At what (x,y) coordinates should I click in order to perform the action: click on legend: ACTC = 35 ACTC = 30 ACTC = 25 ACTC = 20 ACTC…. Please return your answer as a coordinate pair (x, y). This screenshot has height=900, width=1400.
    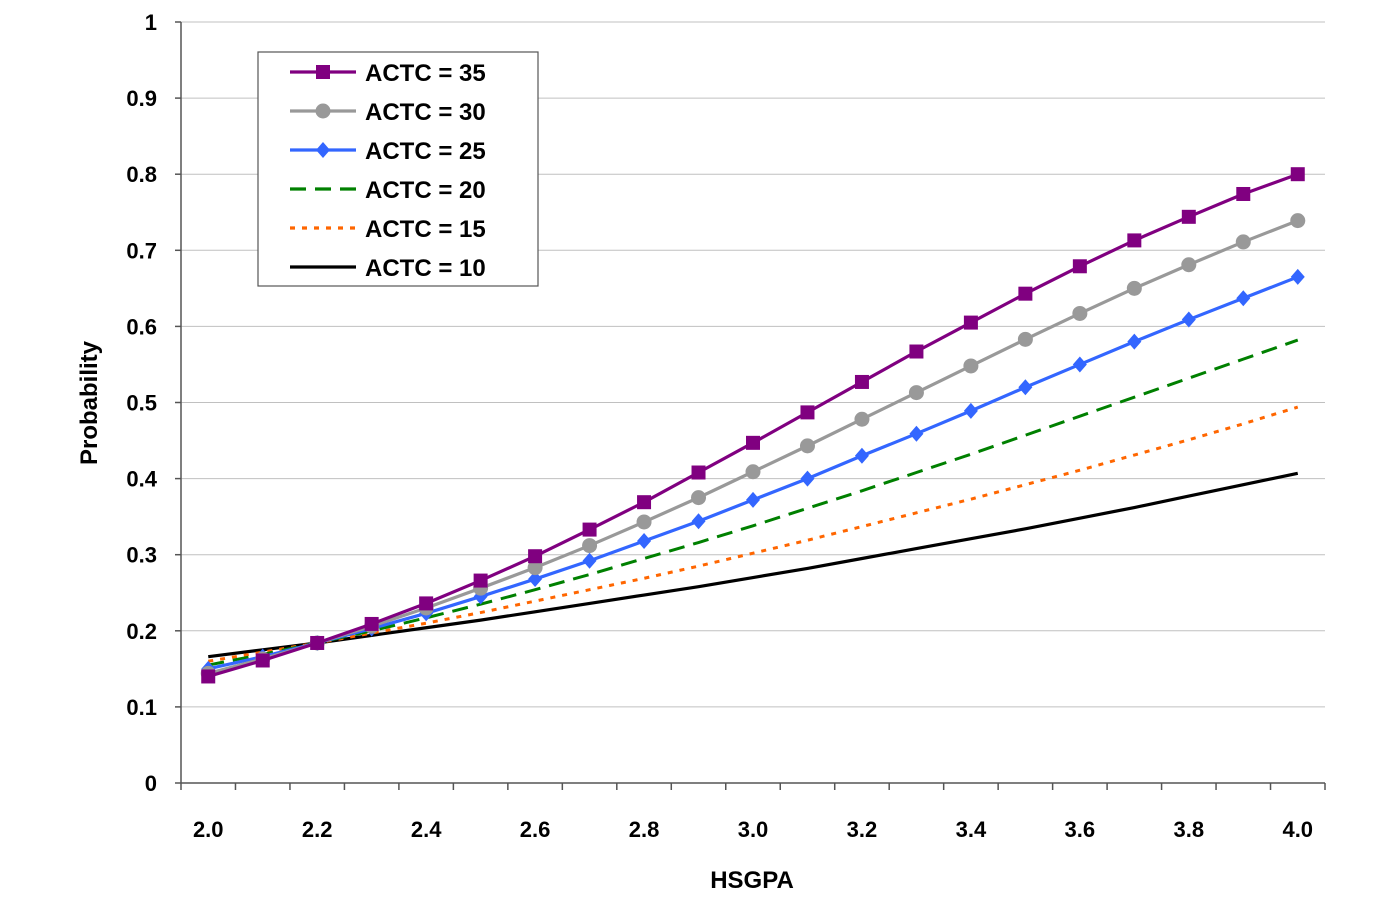
    Looking at the image, I should click on (398, 169).